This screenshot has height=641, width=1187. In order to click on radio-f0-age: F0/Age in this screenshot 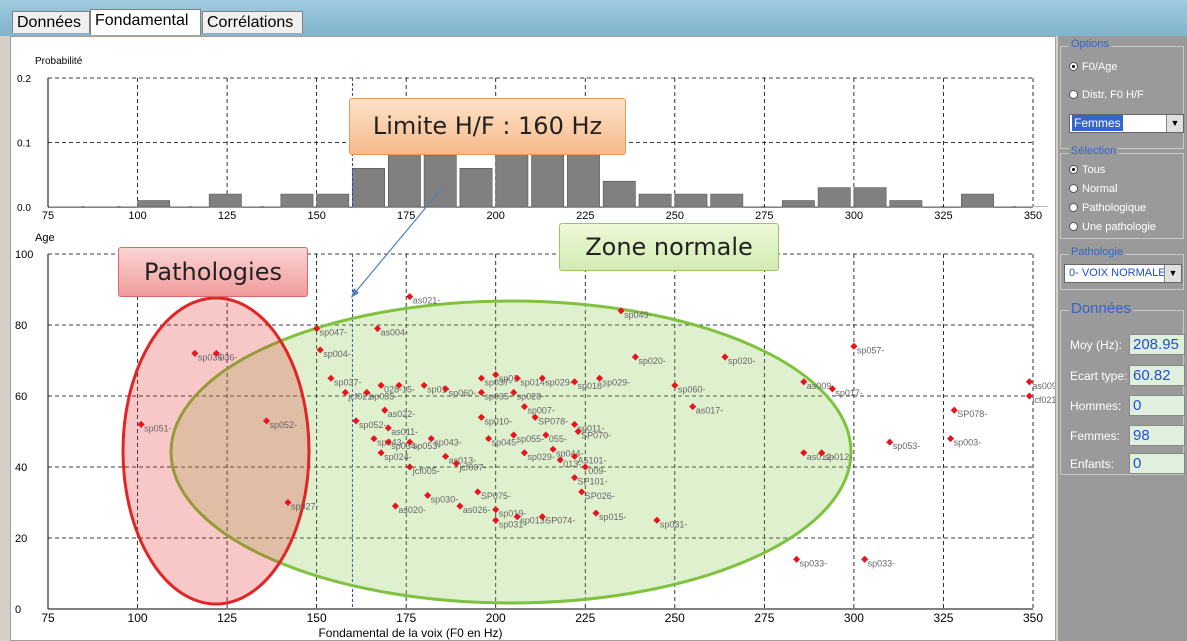, I will do `click(1093, 67)`.